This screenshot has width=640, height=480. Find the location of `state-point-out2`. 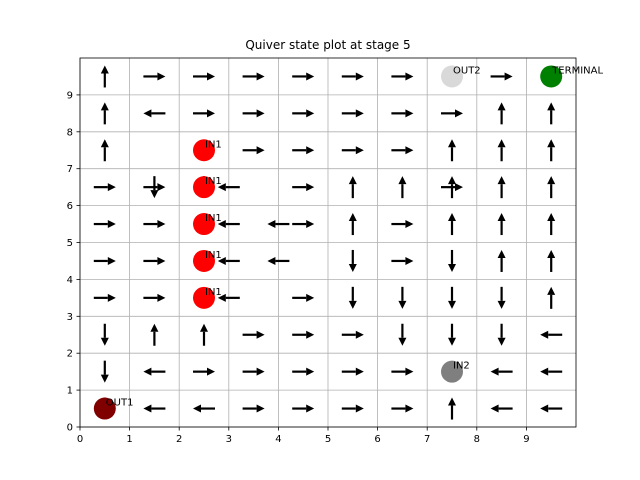

state-point-out2 is located at coordinates (452, 76).